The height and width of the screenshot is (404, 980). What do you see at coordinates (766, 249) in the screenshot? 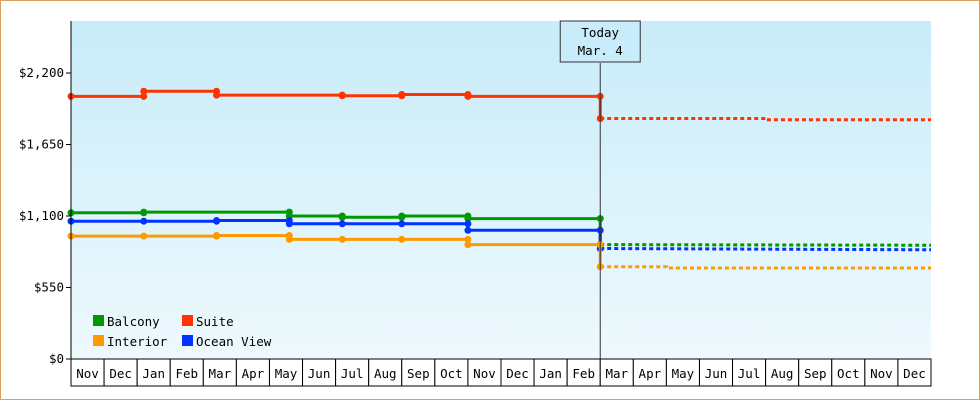
I see `series-forecast-ocean-view` at bounding box center [766, 249].